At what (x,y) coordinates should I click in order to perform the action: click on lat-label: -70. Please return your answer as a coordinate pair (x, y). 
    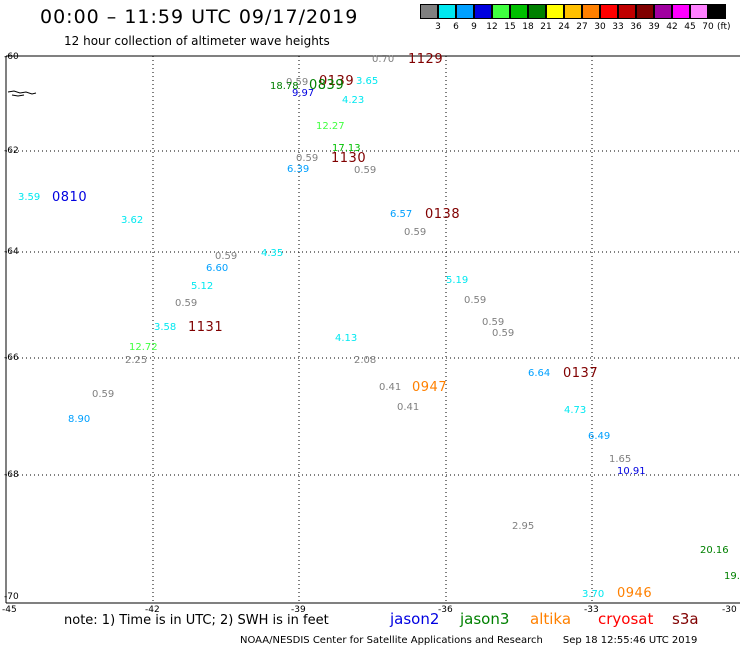
    Looking at the image, I should click on (11, 597).